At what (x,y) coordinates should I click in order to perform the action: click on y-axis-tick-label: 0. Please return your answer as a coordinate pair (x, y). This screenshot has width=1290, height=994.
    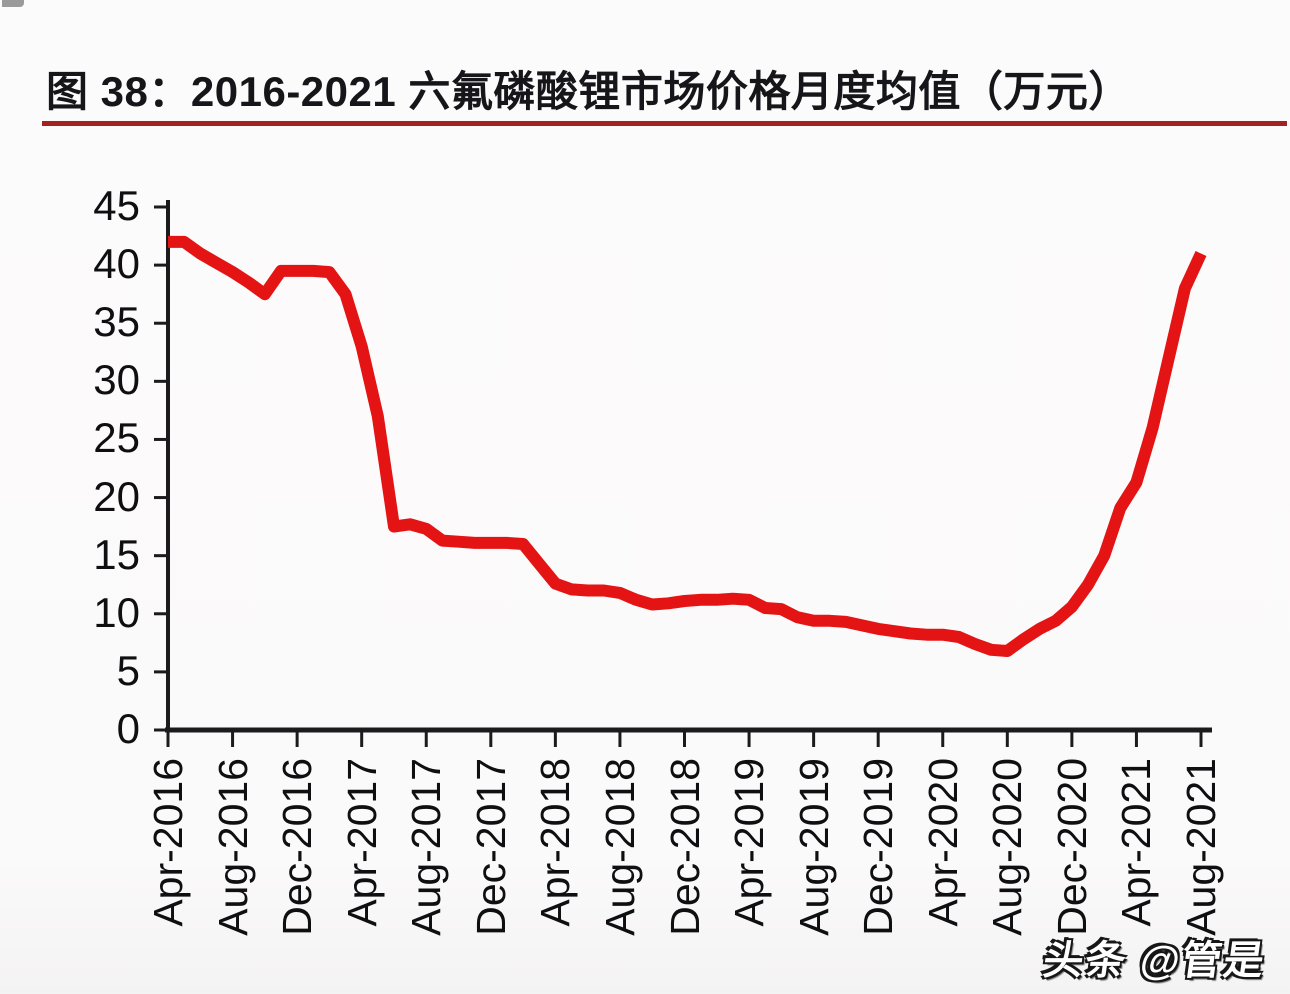
    Looking at the image, I should click on (128, 728).